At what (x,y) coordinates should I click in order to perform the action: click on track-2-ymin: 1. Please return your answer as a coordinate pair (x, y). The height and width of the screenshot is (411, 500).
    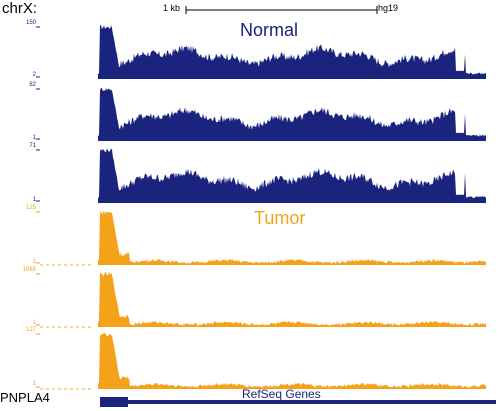
    Looking at the image, I should click on (34, 138).